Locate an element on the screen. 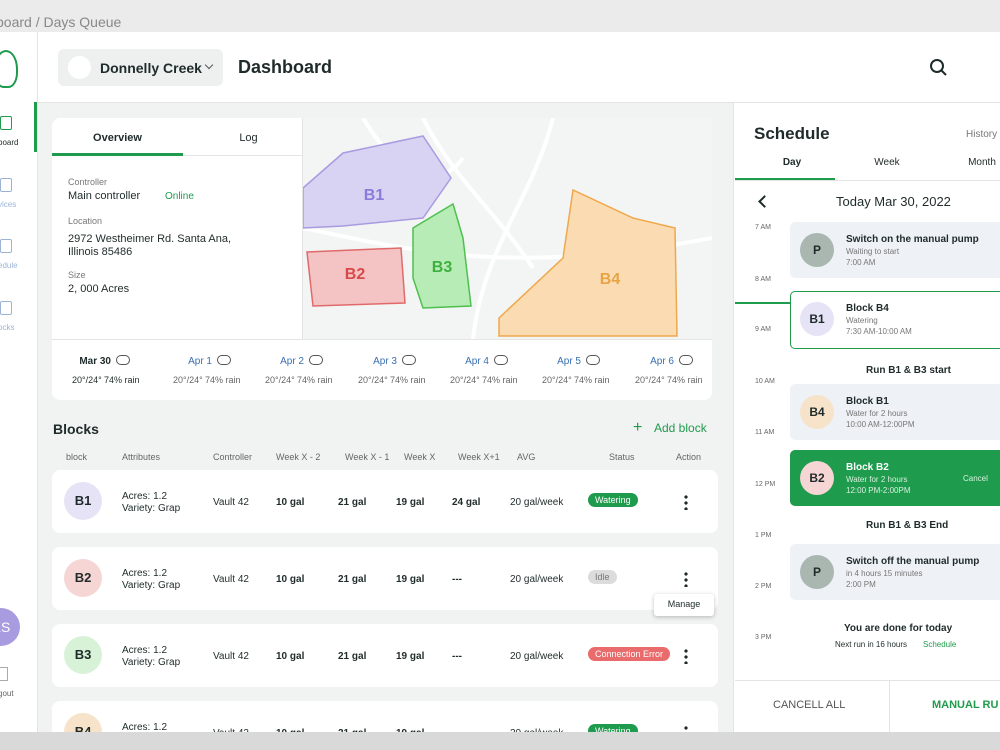 Image resolution: width=1000 pixels, height=750 pixels. cell: 21 gal is located at coordinates (352, 579).